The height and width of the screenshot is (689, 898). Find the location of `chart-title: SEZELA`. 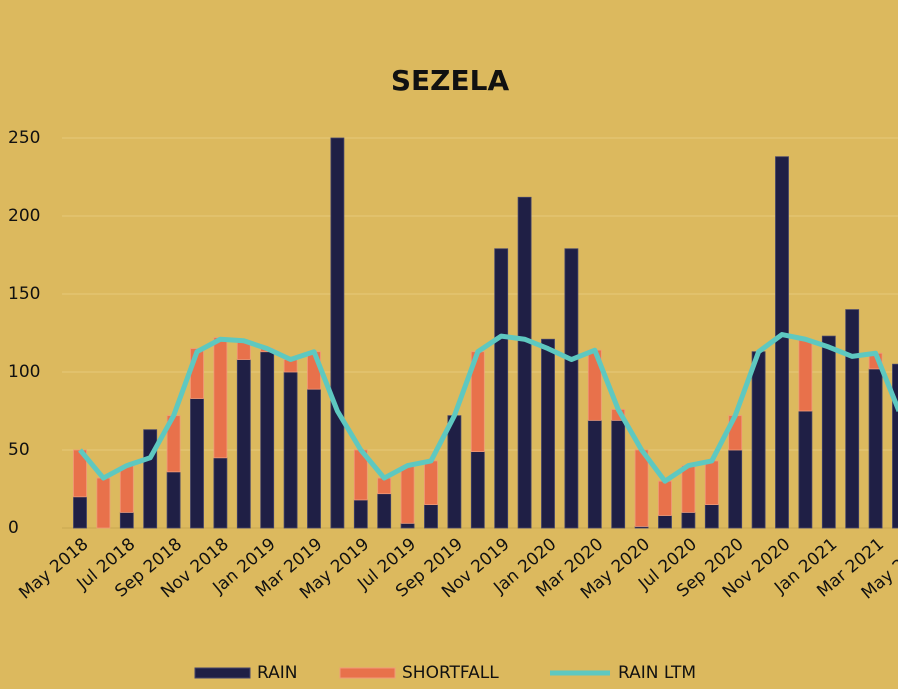

chart-title: SEZELA is located at coordinates (450, 80).